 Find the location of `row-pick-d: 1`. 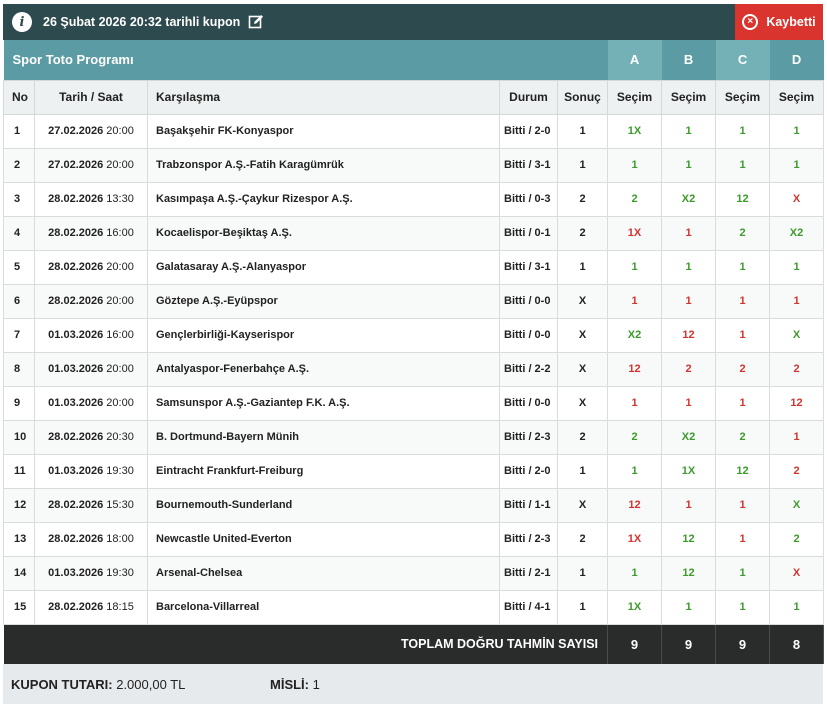

row-pick-d: 1 is located at coordinates (797, 267).